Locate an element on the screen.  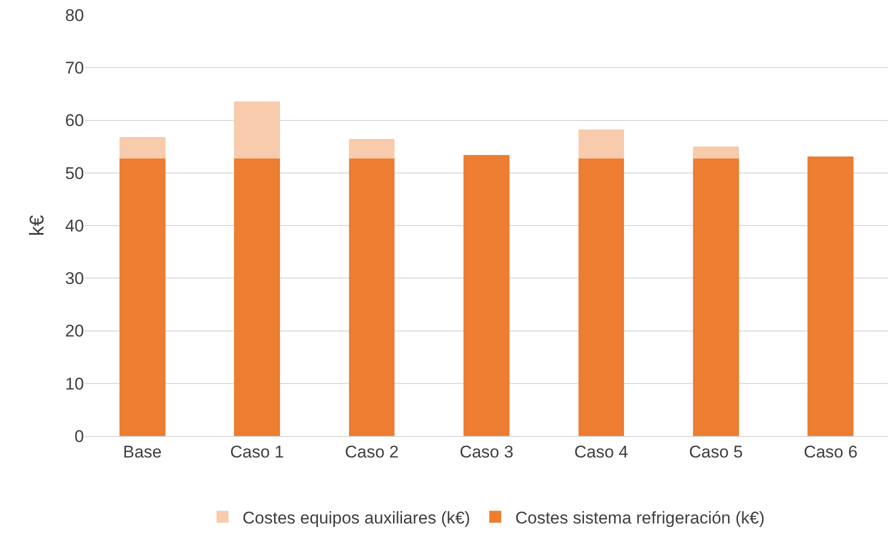
legend-label: Costes equipos auxiliares (k€) is located at coordinates (356, 518).